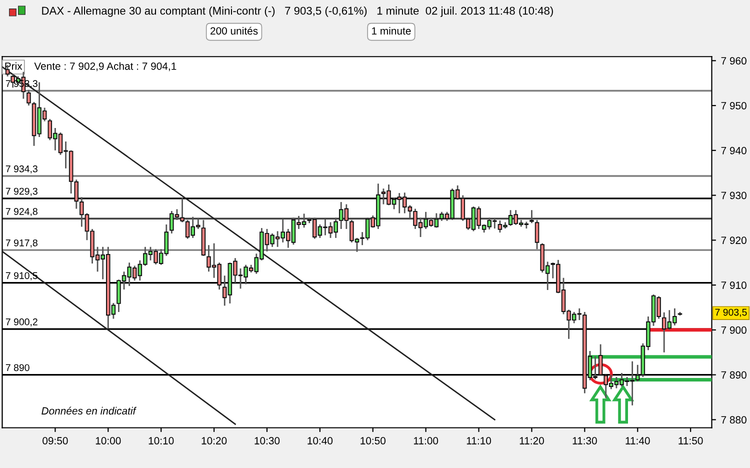 This screenshot has width=750, height=468. I want to click on ref-line-label: 7 890, so click(18, 368).